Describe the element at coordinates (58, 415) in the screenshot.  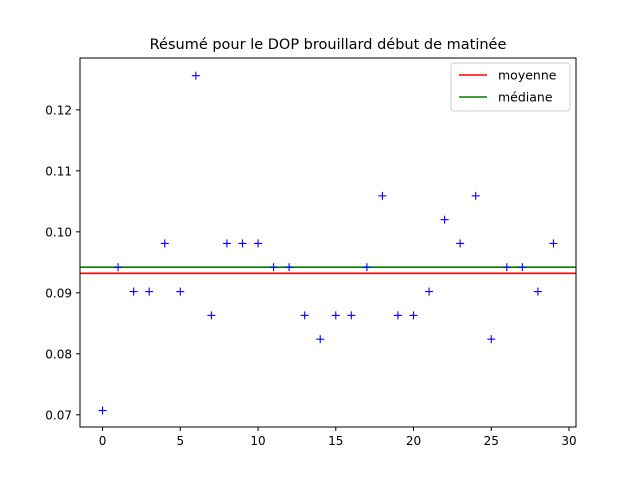
I see `y-tick-label: 0.07` at that location.